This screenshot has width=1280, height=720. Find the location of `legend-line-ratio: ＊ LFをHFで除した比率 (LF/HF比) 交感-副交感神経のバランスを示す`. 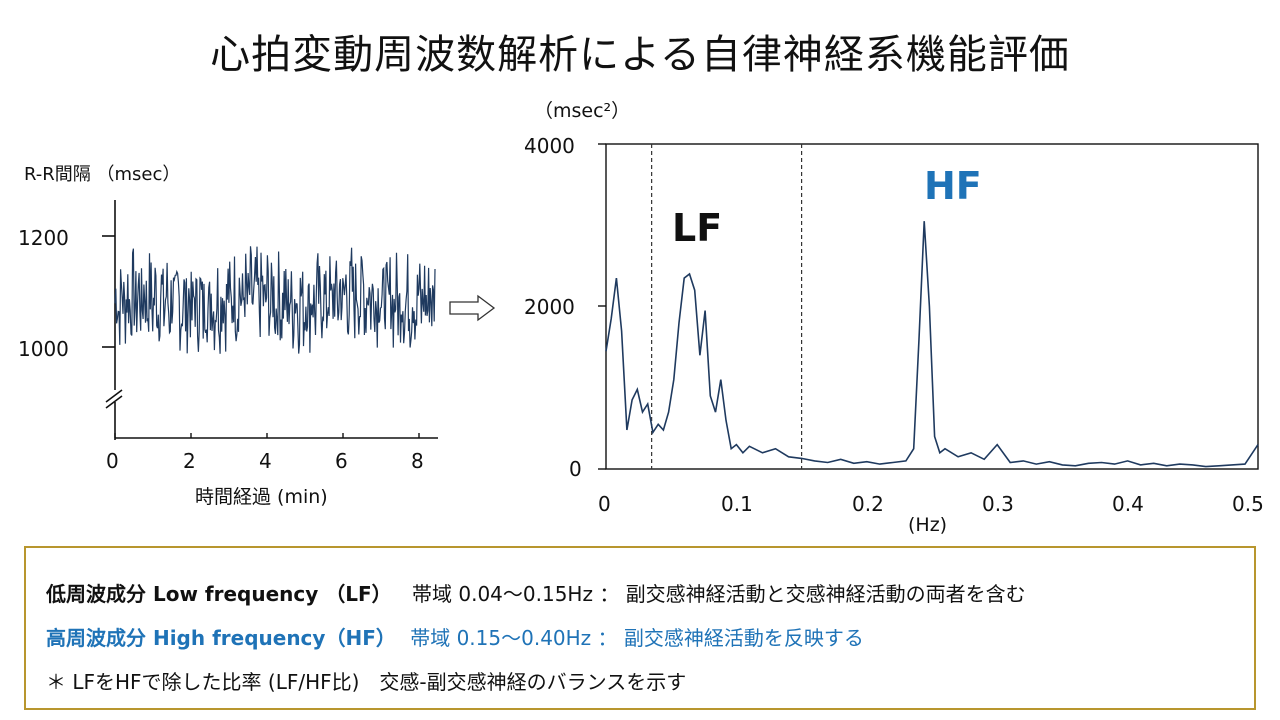

legend-line-ratio: ＊ LFをHFで除した比率 (LF/HF比) 交感-副交感神経のバランスを示す is located at coordinates (366, 682).